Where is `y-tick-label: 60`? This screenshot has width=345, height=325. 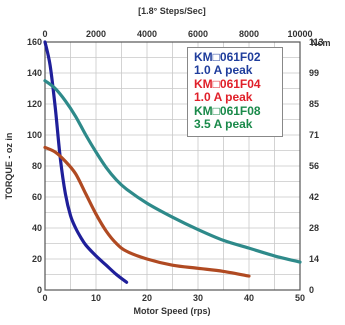 y-tick-label: 60 is located at coordinates (37, 197).